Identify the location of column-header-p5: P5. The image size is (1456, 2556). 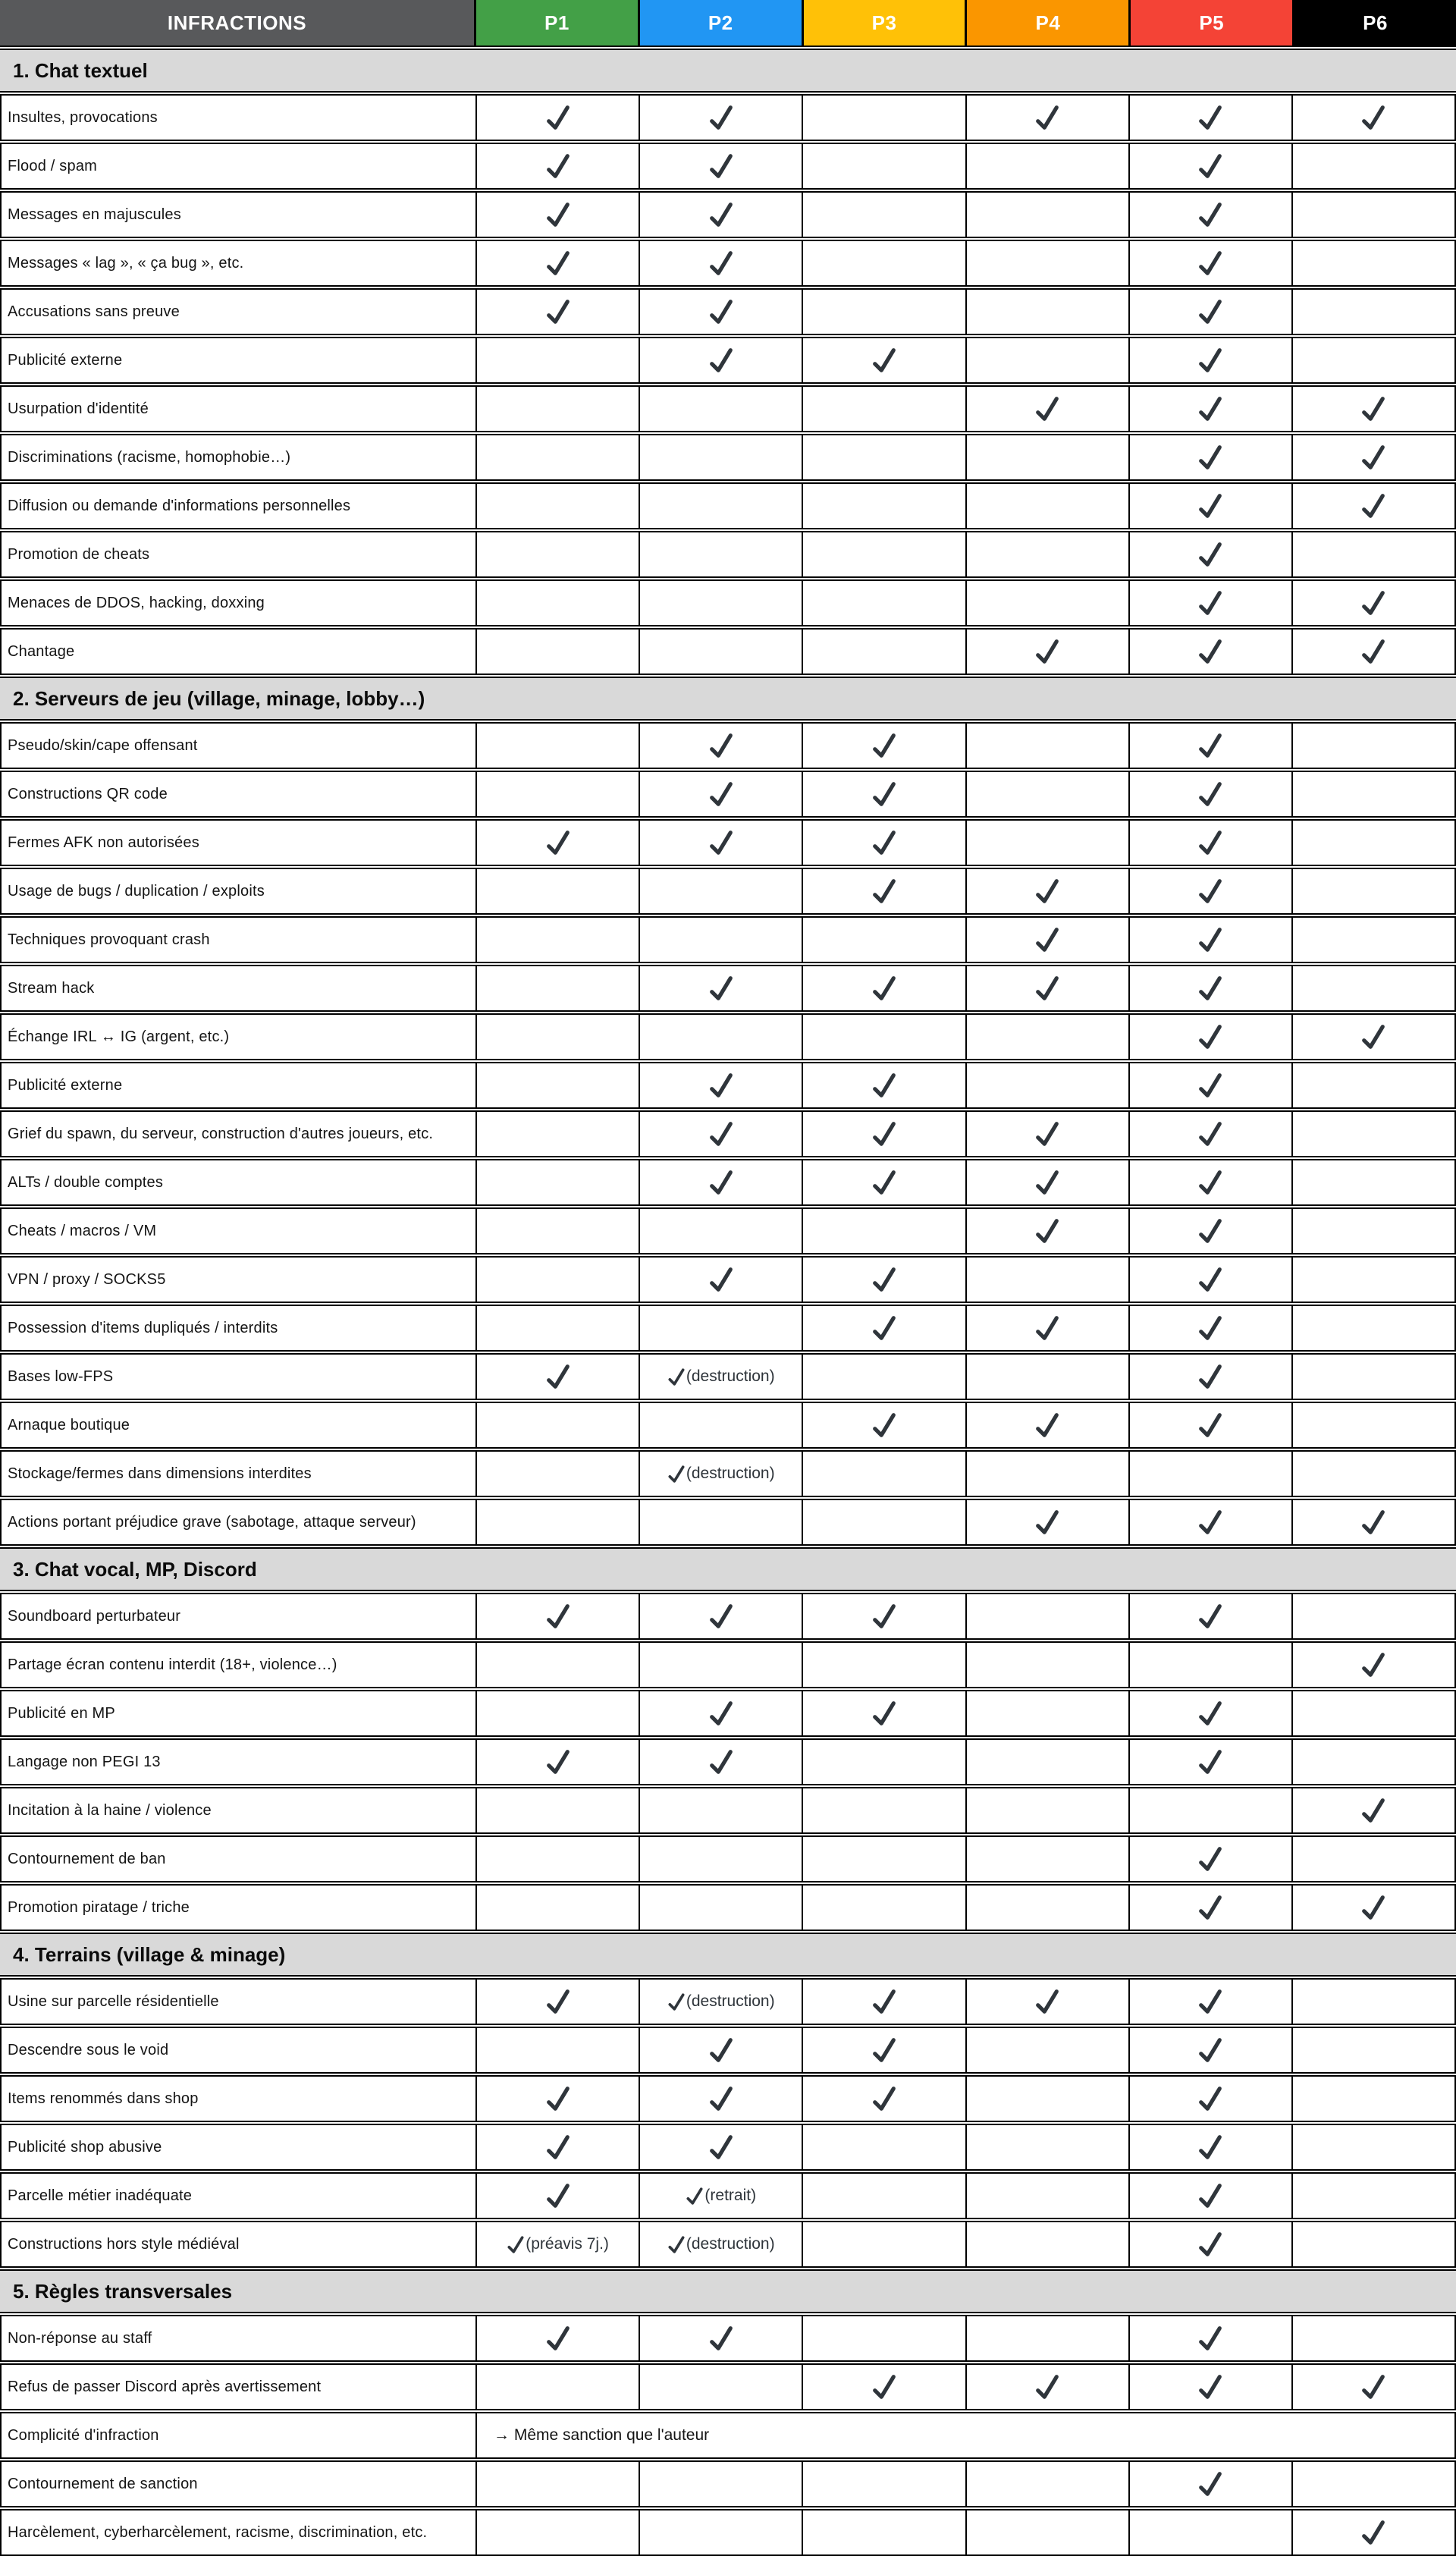
(1210, 23).